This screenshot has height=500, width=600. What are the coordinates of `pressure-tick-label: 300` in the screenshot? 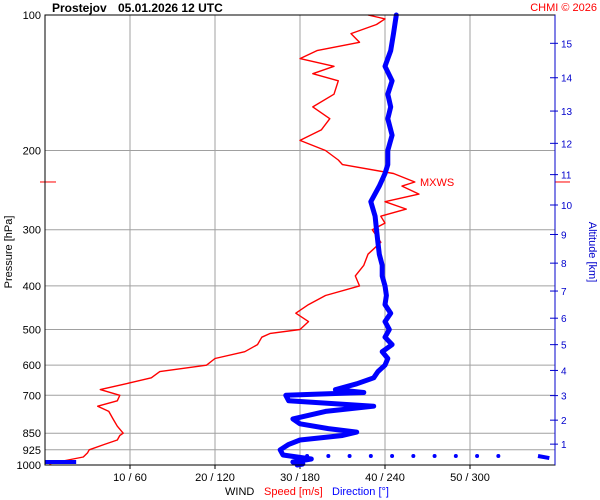 It's located at (32, 231).